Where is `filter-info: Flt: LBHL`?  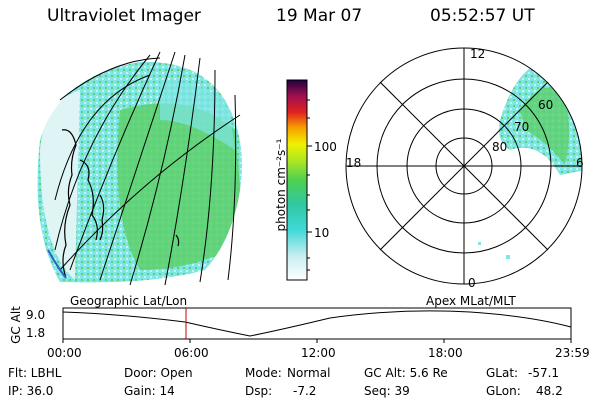
filter-info: Flt: LBHL is located at coordinates (35, 373).